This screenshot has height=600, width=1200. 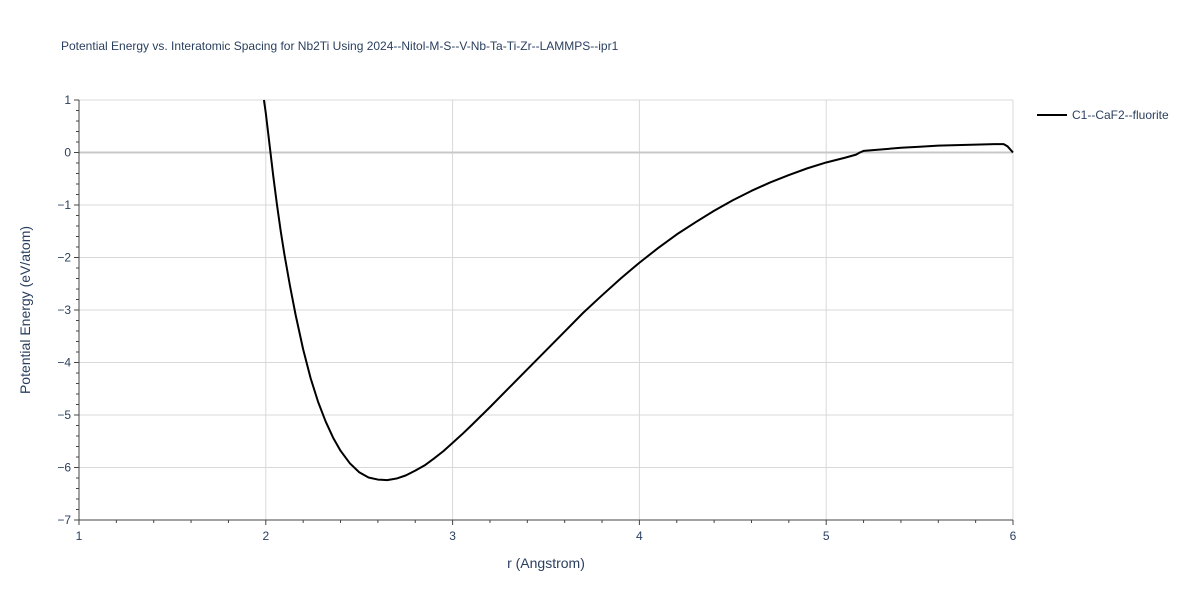 What do you see at coordinates (826, 536) in the screenshot?
I see `x-tick-label: 5` at bounding box center [826, 536].